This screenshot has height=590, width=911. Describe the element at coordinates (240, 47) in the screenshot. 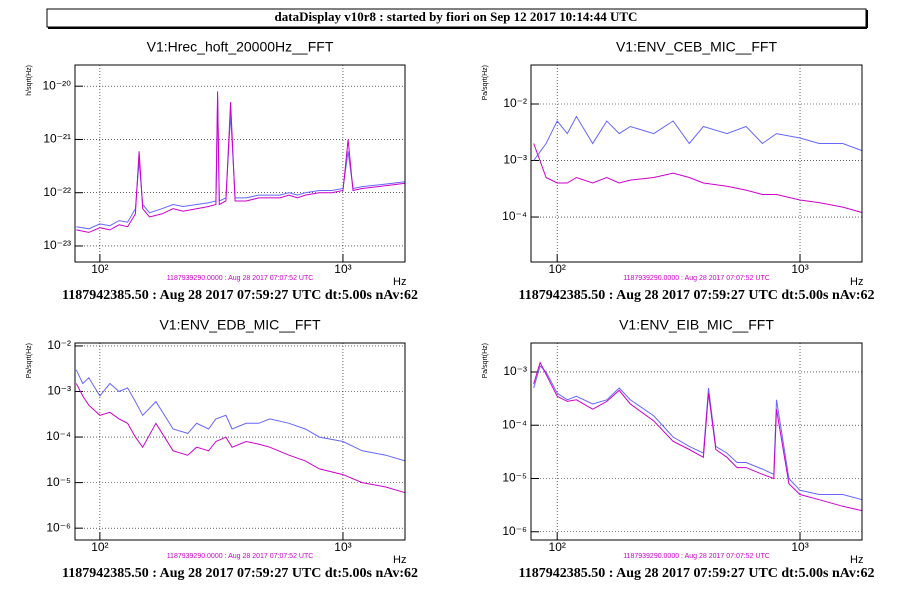

I see `chart-title: V1:Hrec_hoft_20000Hz__FFT` at that location.